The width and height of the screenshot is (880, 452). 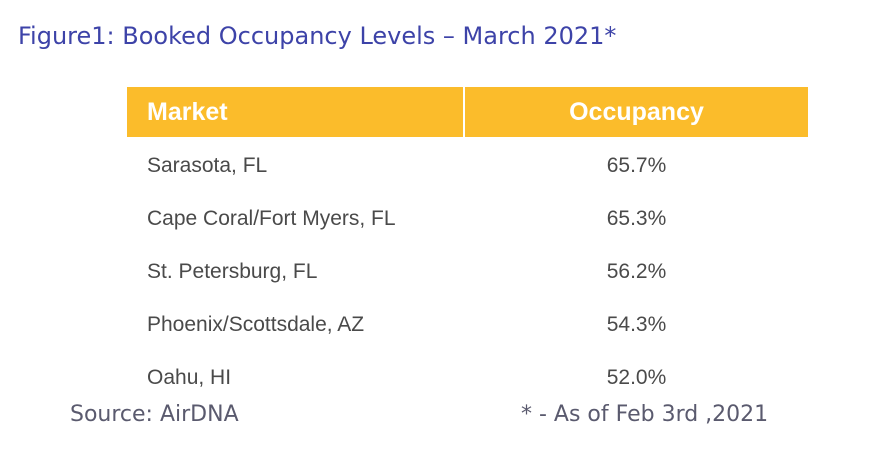 I want to click on market-cell: Oahu, HI, so click(x=189, y=377).